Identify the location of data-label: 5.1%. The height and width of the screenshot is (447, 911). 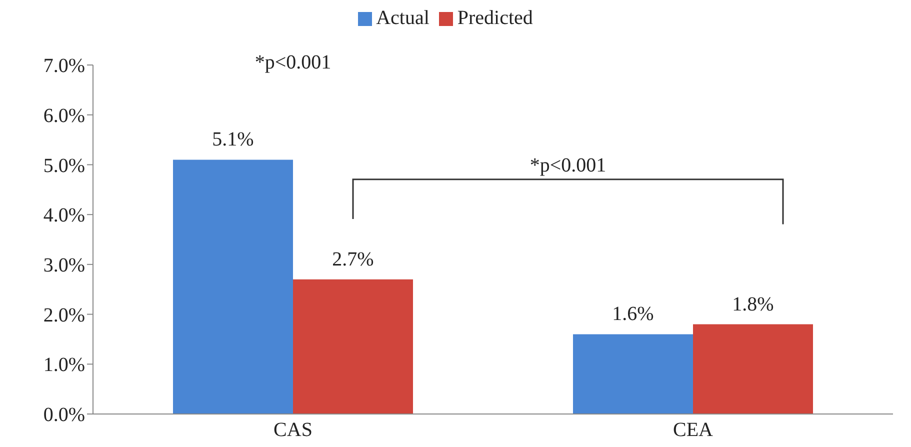
(233, 139).